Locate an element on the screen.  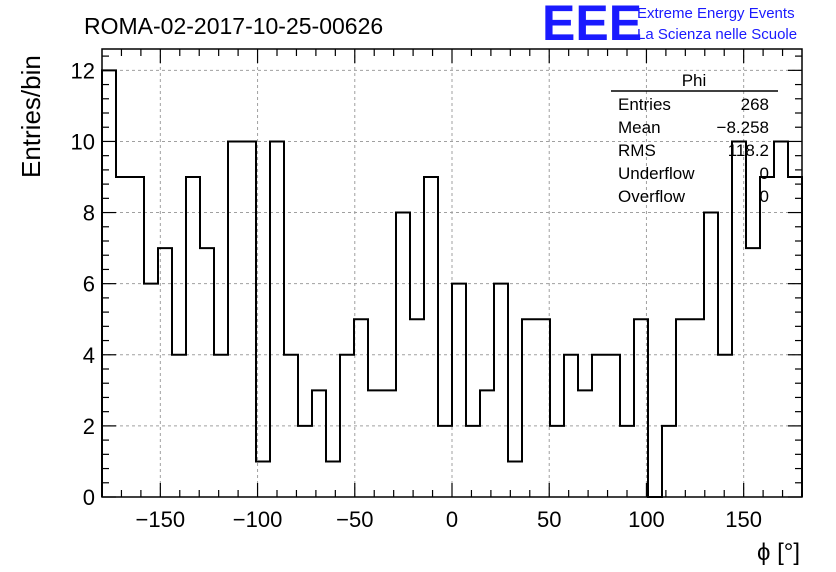
logo-tagline-2: La Scienza nelle Scuole is located at coordinates (717, 34).